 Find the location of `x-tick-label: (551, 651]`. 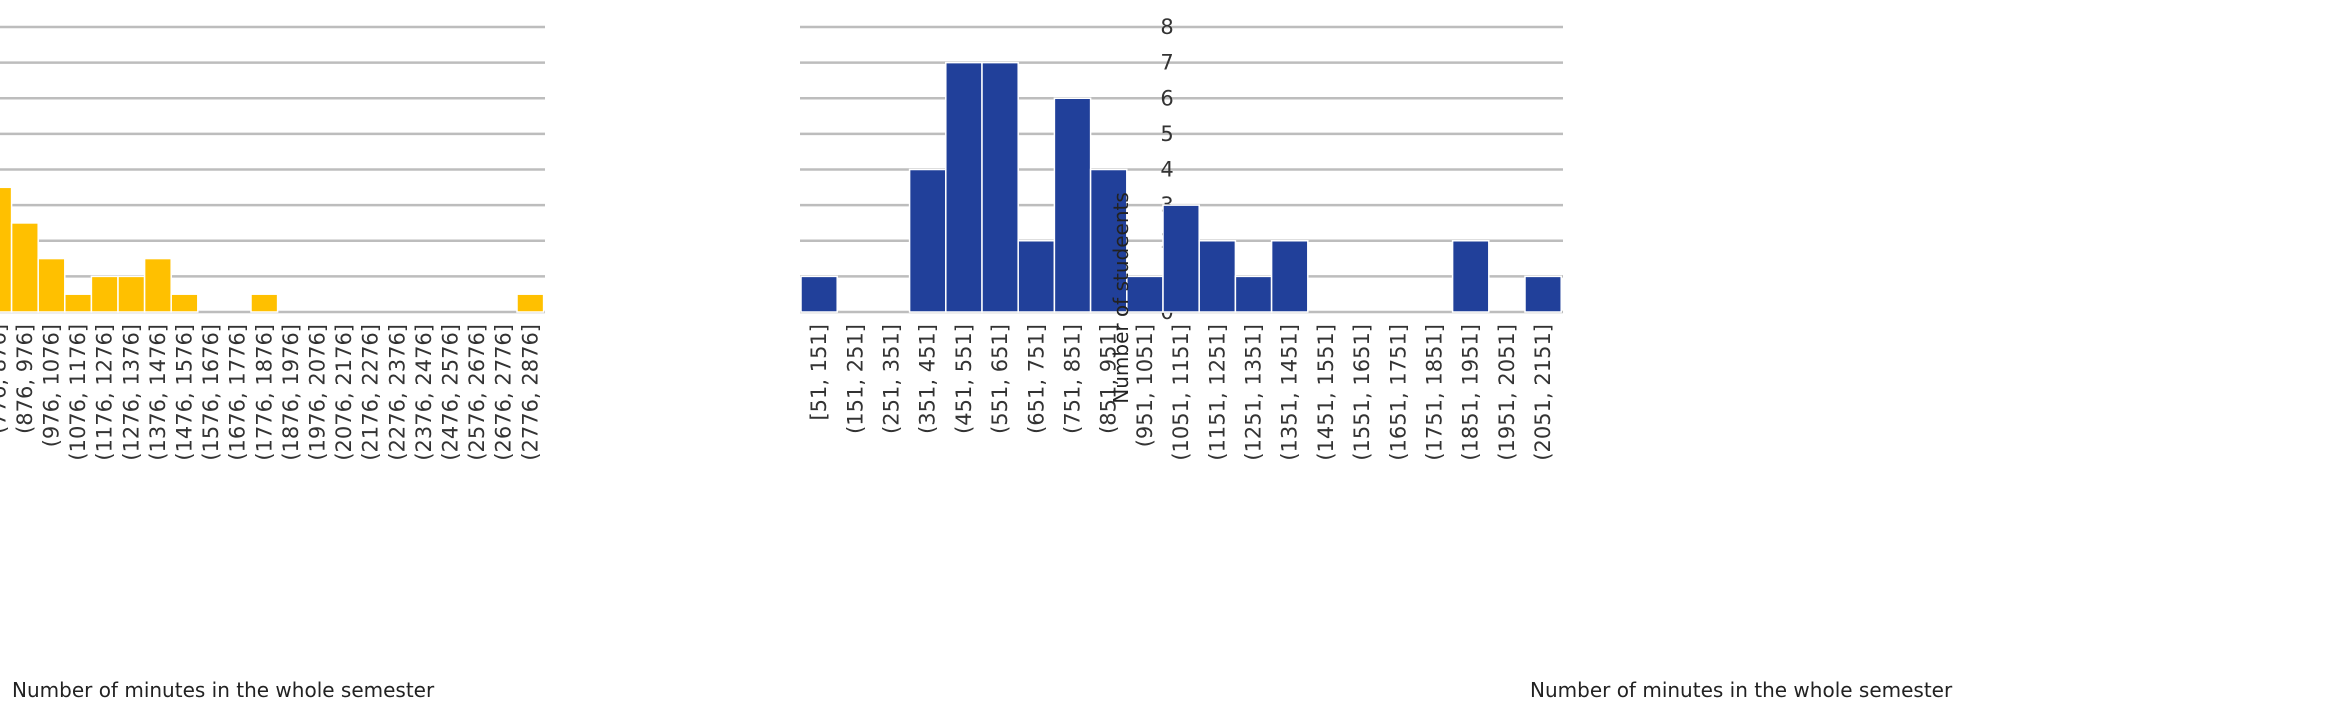

x-tick-label: (551, 651] is located at coordinates (1000, 379).